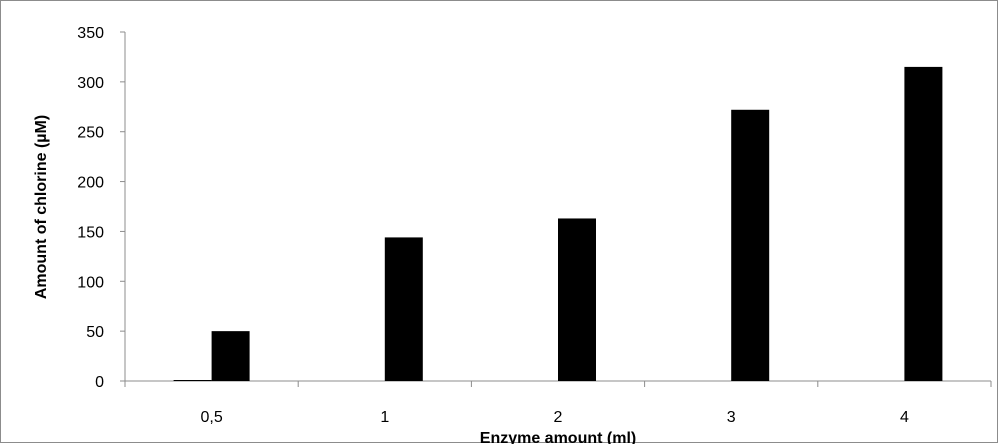 The image size is (998, 444). I want to click on y-tick-labels: 0 50 100 150 200 250 300 350, so click(90, 208).